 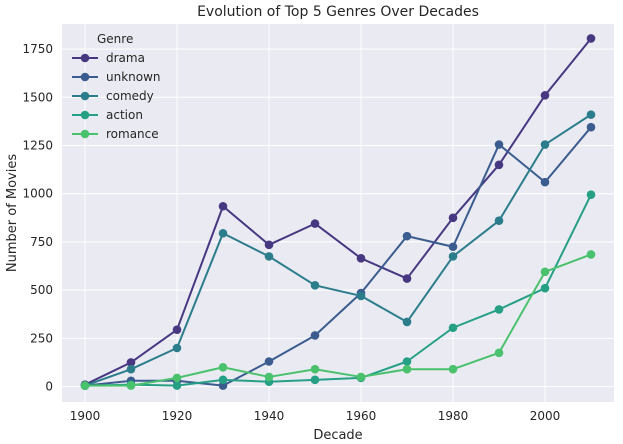 I want to click on legend-label: comedy, so click(x=130, y=96).